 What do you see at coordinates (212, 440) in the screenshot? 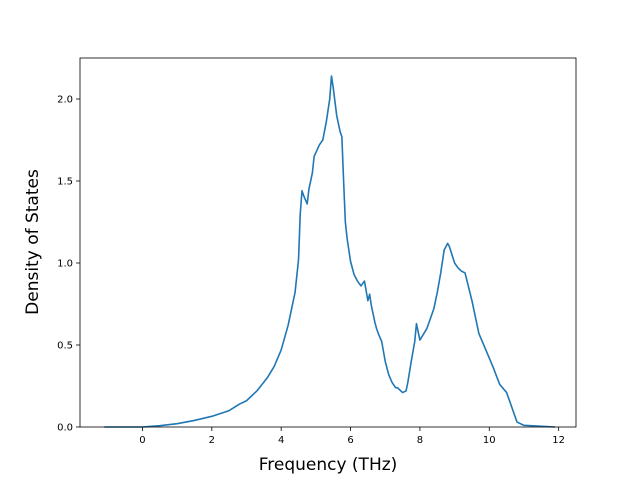
I see `x-tick-label: 2` at bounding box center [212, 440].